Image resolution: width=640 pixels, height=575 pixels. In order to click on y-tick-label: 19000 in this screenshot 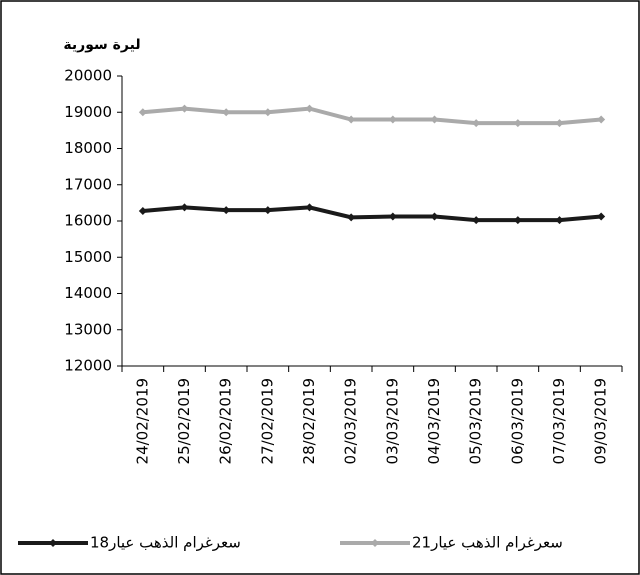, I will do `click(88, 112)`.